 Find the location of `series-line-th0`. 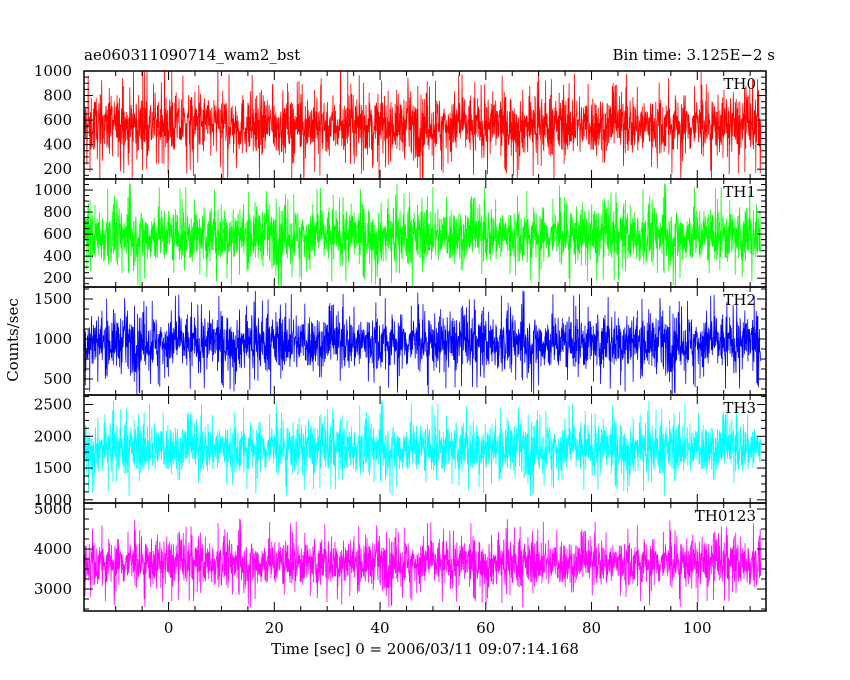

series-line-th0 is located at coordinates (423, 125).